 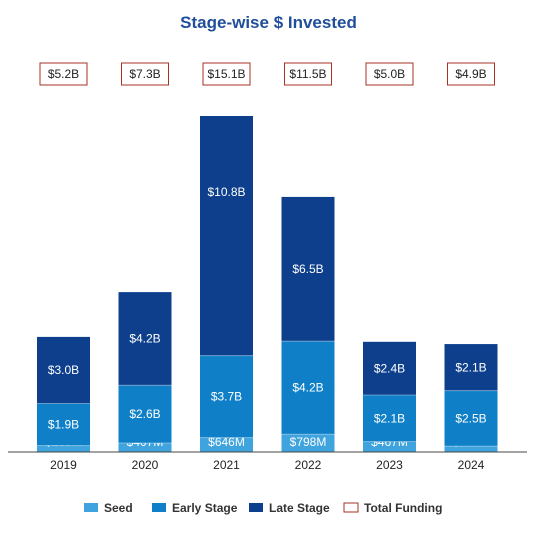 I want to click on bar-late-stage-2024, so click(x=471, y=367).